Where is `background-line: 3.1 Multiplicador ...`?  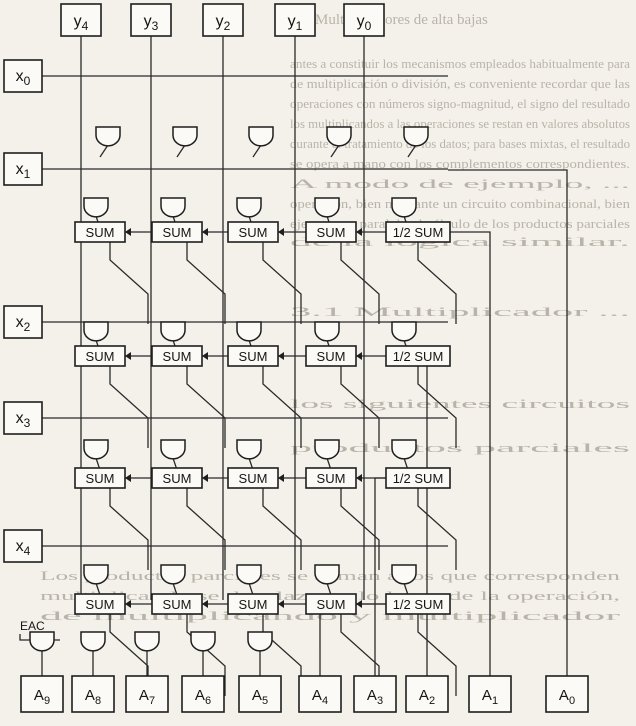
background-line: 3.1 Multiplicador ... is located at coordinates (460, 311).